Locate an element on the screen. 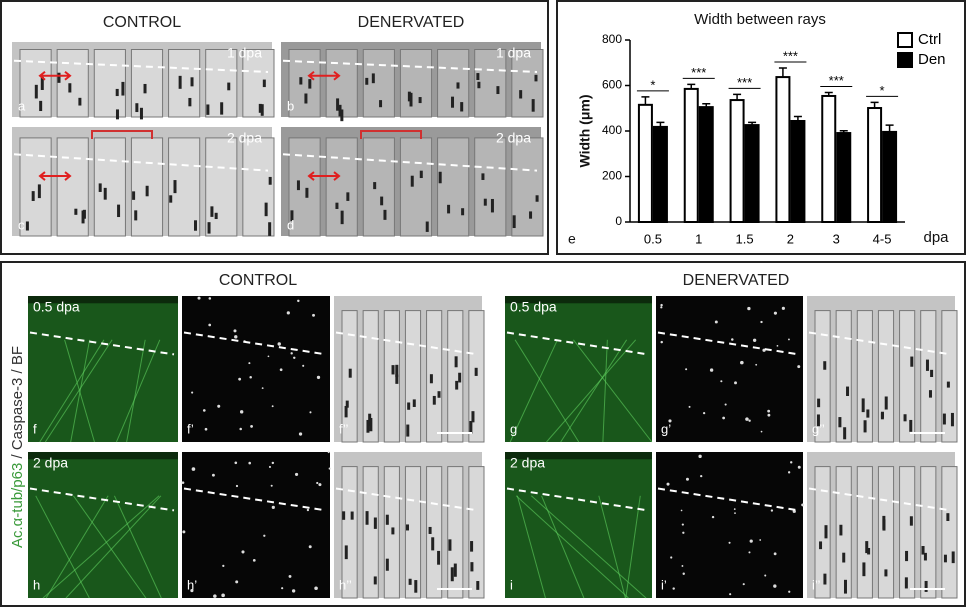  x-tick-label: 3 is located at coordinates (836, 238).